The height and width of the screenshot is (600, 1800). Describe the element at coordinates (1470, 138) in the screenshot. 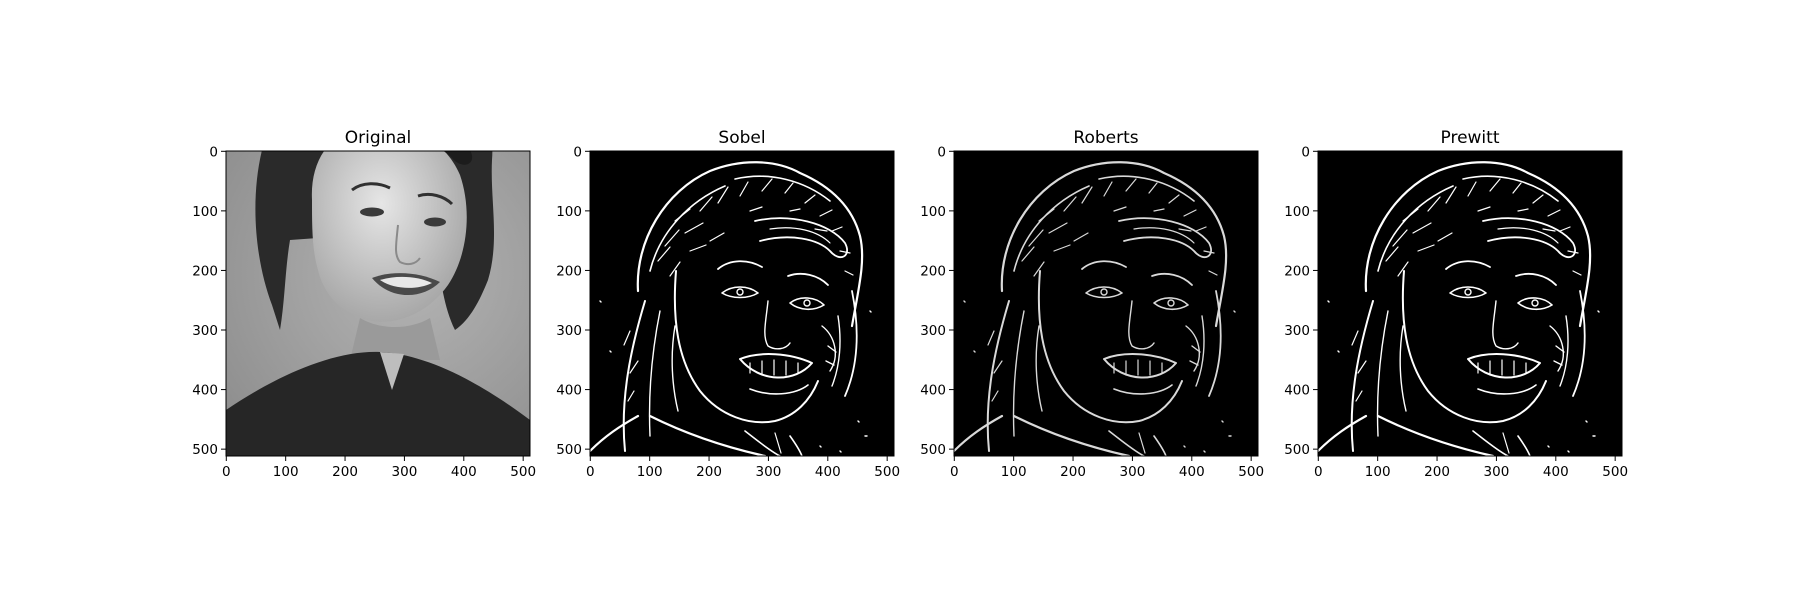

I see `panel-title: Prewitt` at that location.